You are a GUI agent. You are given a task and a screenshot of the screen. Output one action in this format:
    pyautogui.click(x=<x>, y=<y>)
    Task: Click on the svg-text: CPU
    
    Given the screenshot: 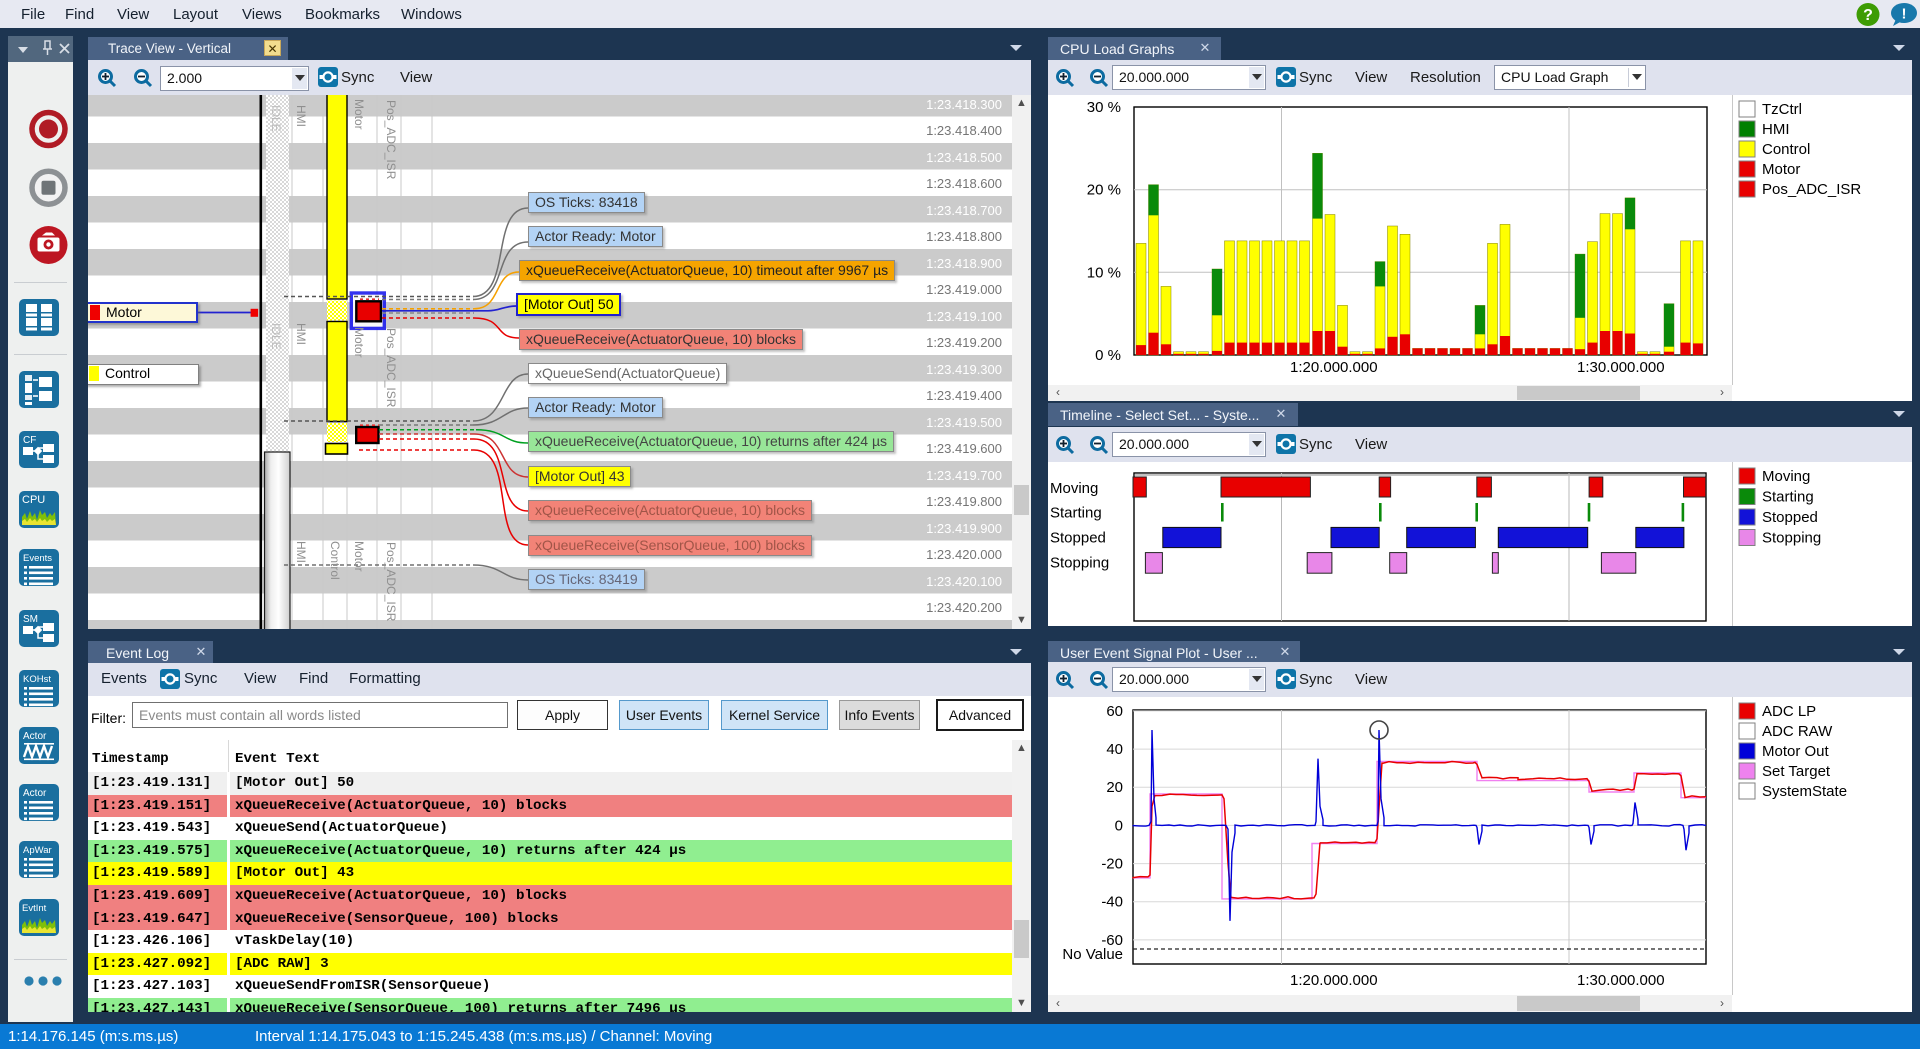 What is the action you would take?
    pyautogui.click(x=33, y=500)
    